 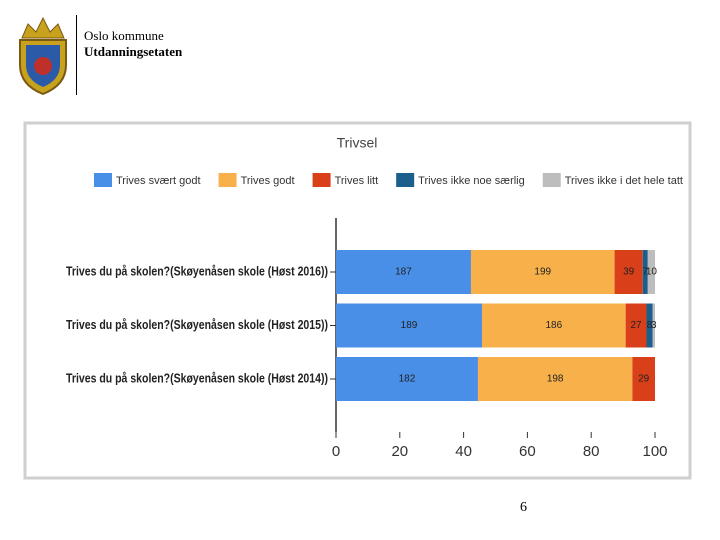 I want to click on legend-label: Trives ikke i det hele tatt, so click(x=624, y=181).